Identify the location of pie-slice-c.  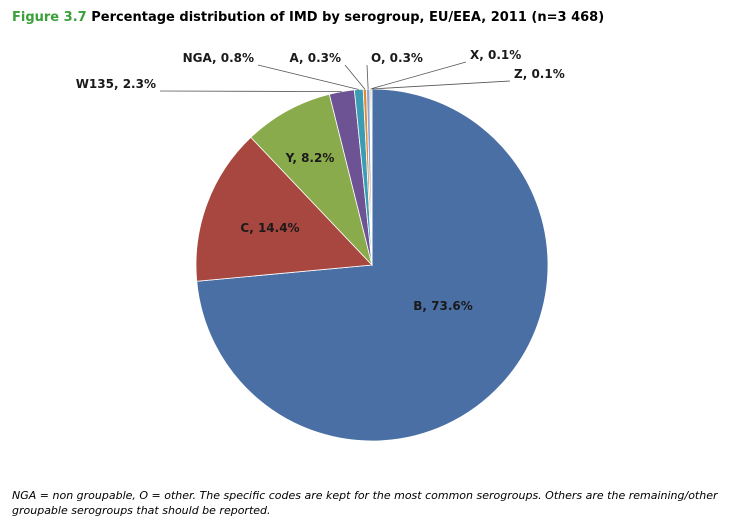
(284, 209).